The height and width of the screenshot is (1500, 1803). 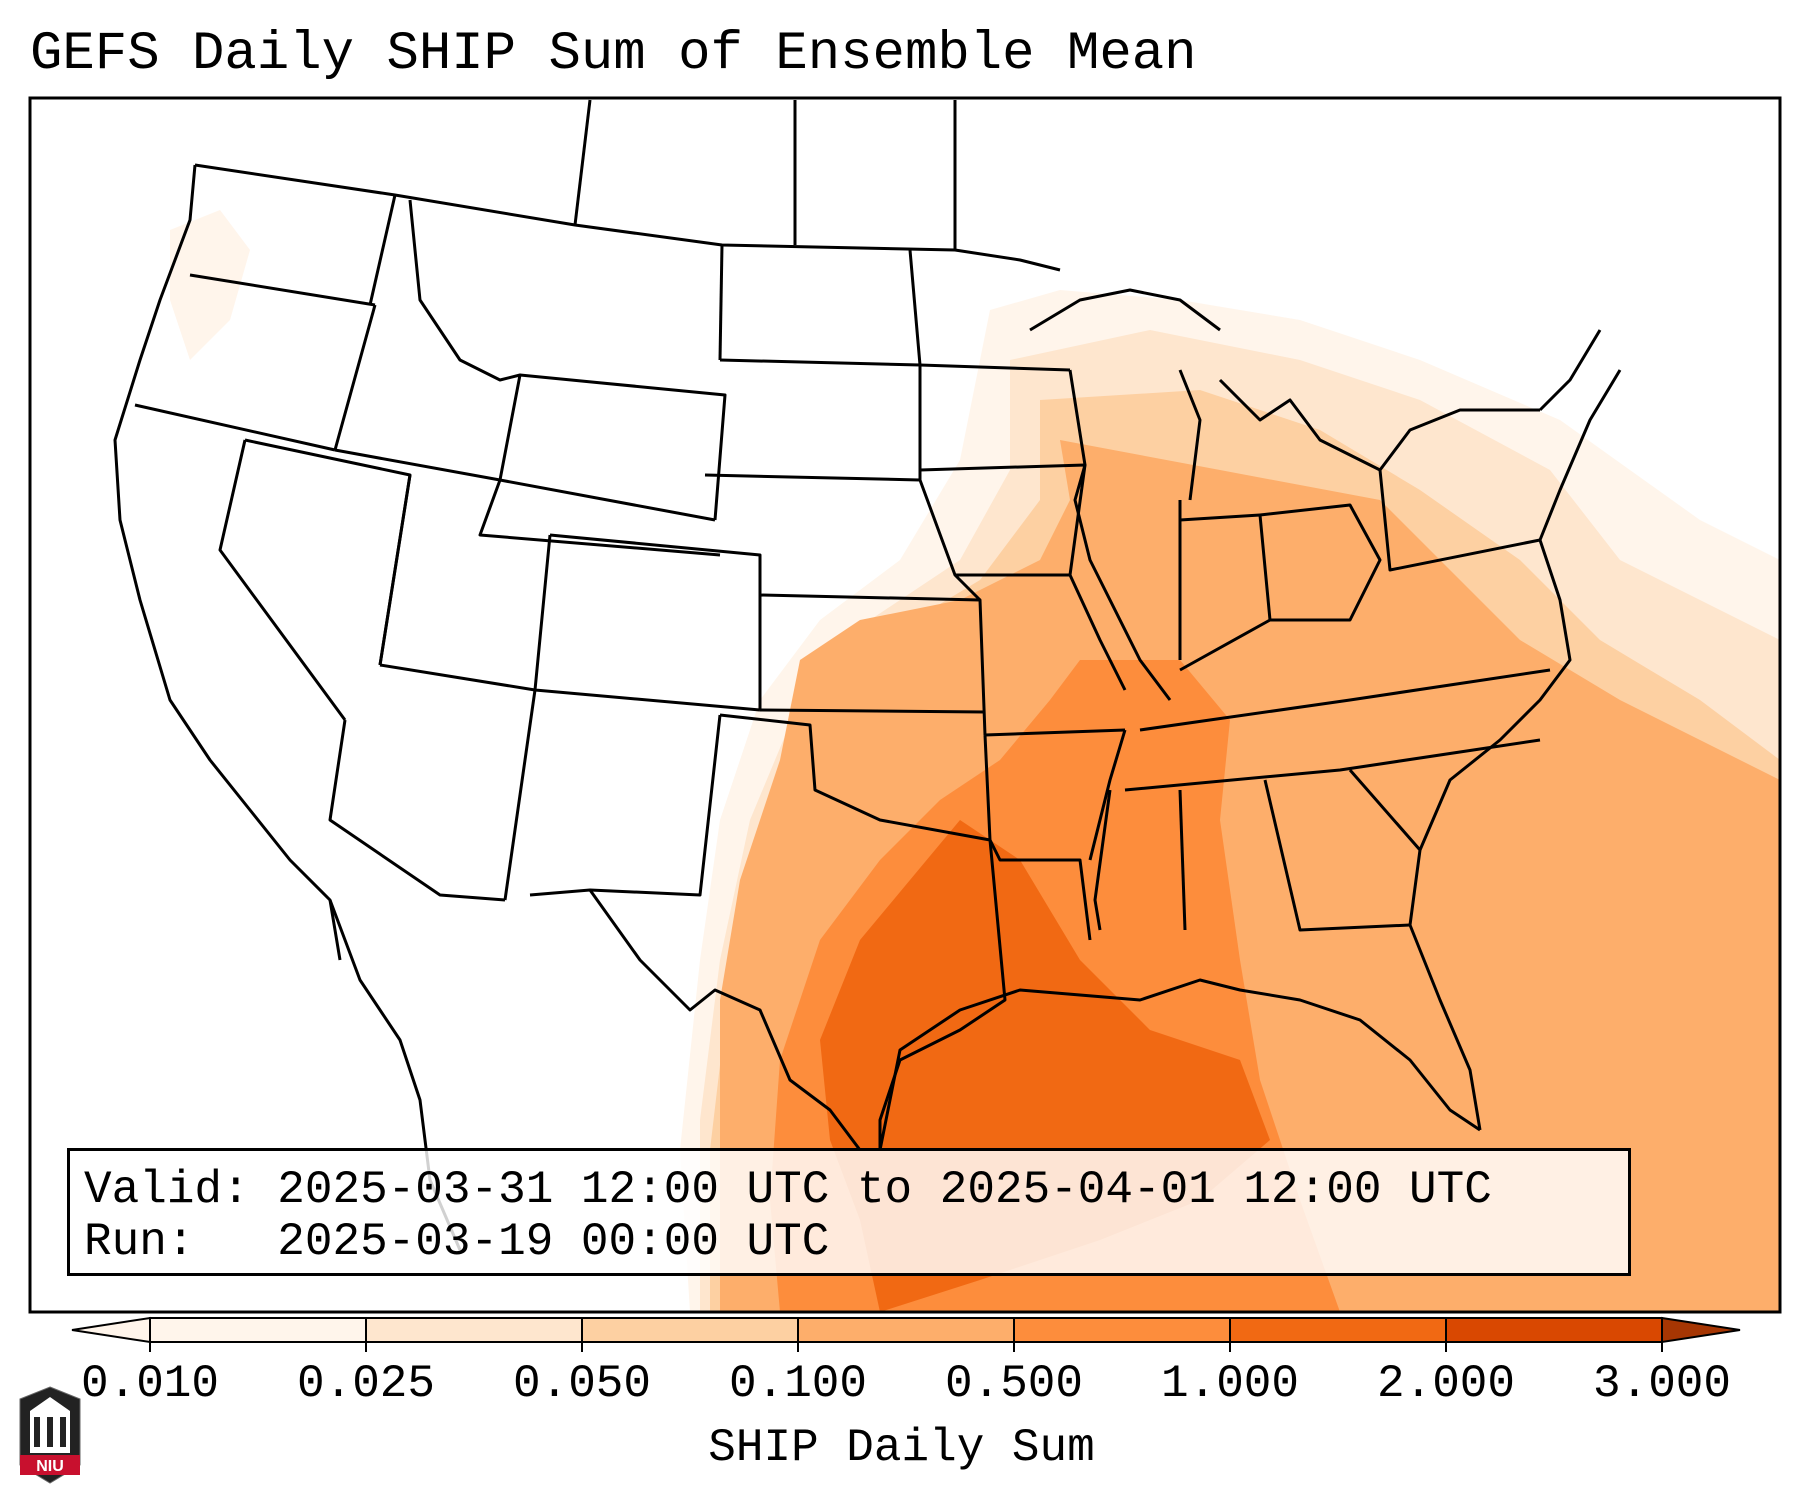 I want to click on colorbar-tick-label: 2.000, so click(x=1446, y=1384).